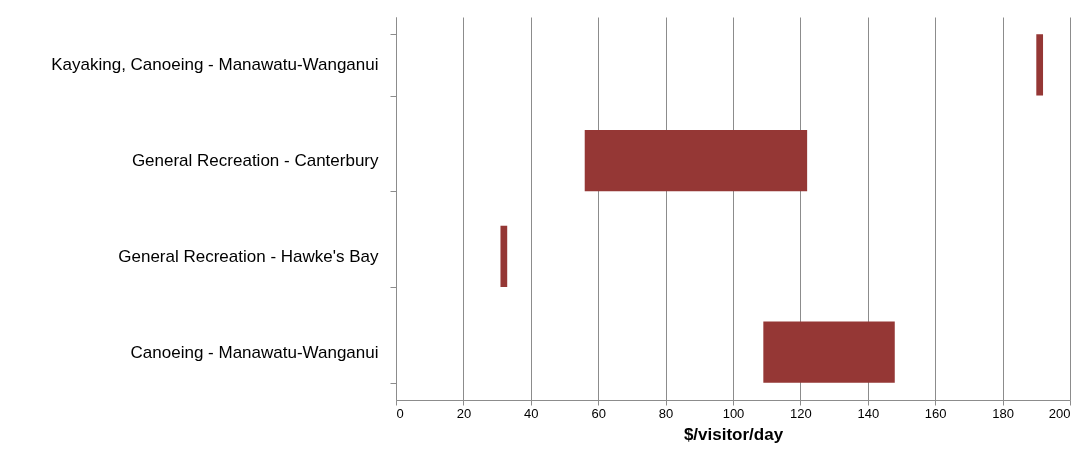 The height and width of the screenshot is (457, 1083). What do you see at coordinates (254, 352) in the screenshot?
I see `y-tick-label: Canoeing - Manawatu-Wanganui` at bounding box center [254, 352].